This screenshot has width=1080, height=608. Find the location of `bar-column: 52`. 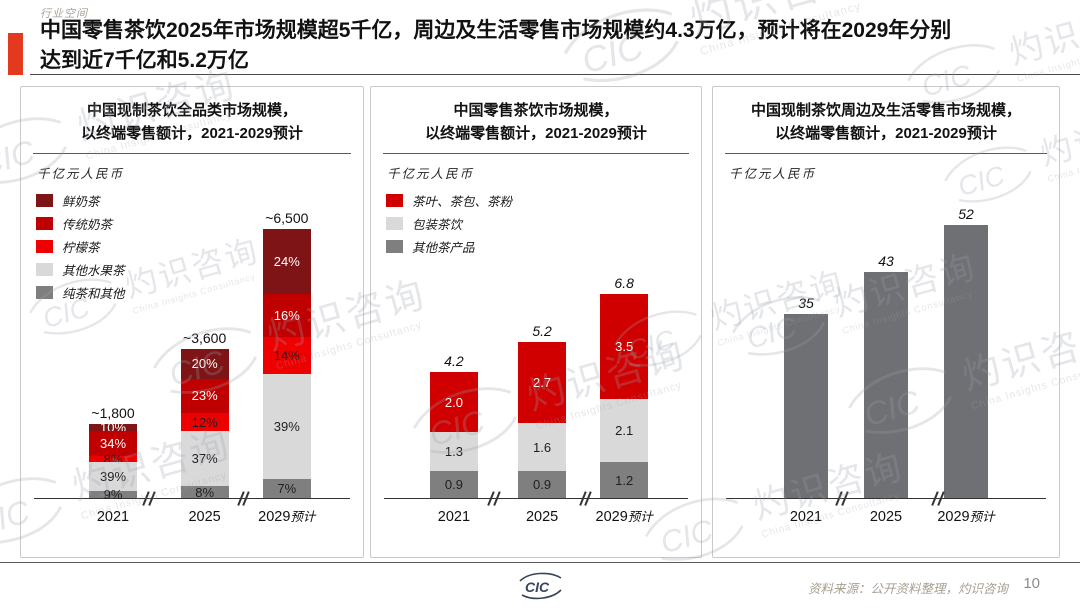

bar-column: 52 is located at coordinates (966, 352).